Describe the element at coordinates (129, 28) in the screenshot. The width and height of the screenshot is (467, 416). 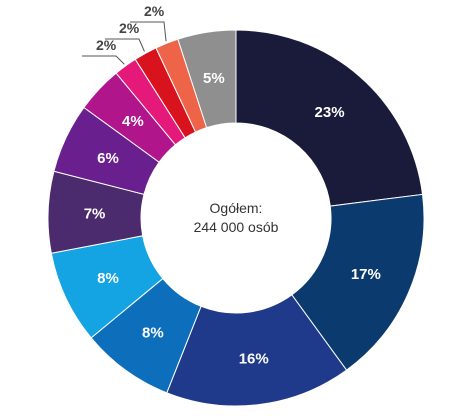
I see `slice-label-10: 2%` at that location.